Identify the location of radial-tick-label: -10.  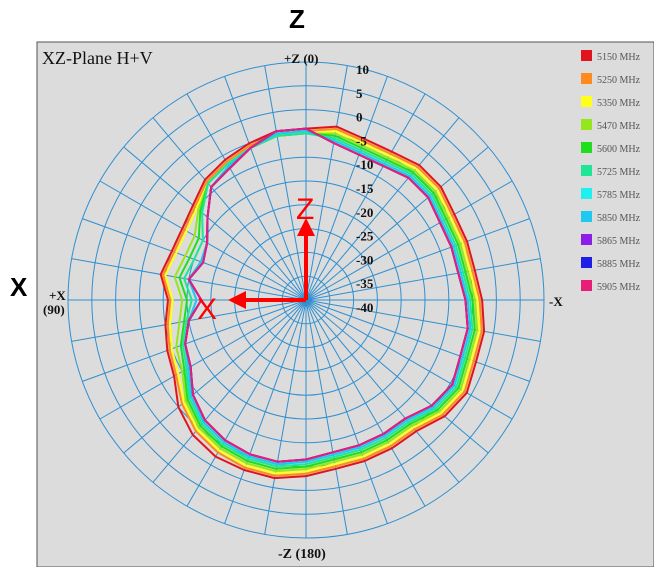
(364, 164).